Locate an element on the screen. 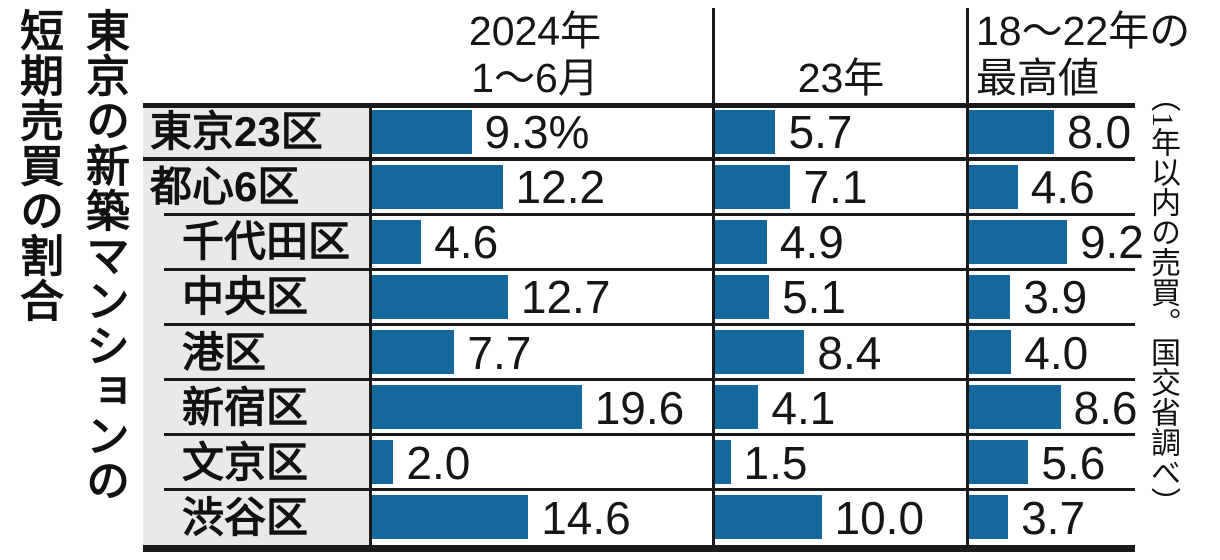 Image resolution: width=1220 pixels, height=560 pixels. chart-title-line1: 東京の新築マンションの is located at coordinates (103, 255).